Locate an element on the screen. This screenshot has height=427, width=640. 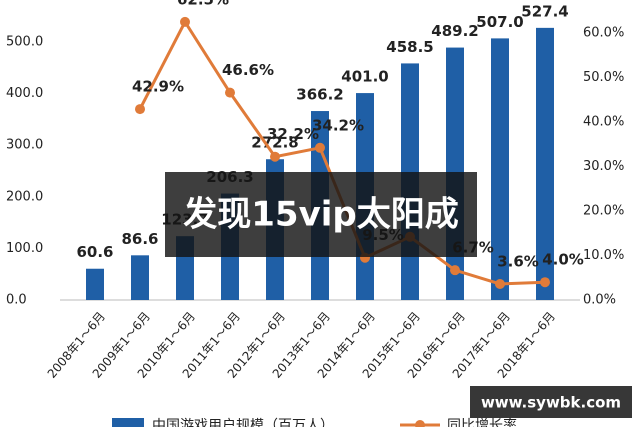
value-label: 46.6% is located at coordinates (248, 70).